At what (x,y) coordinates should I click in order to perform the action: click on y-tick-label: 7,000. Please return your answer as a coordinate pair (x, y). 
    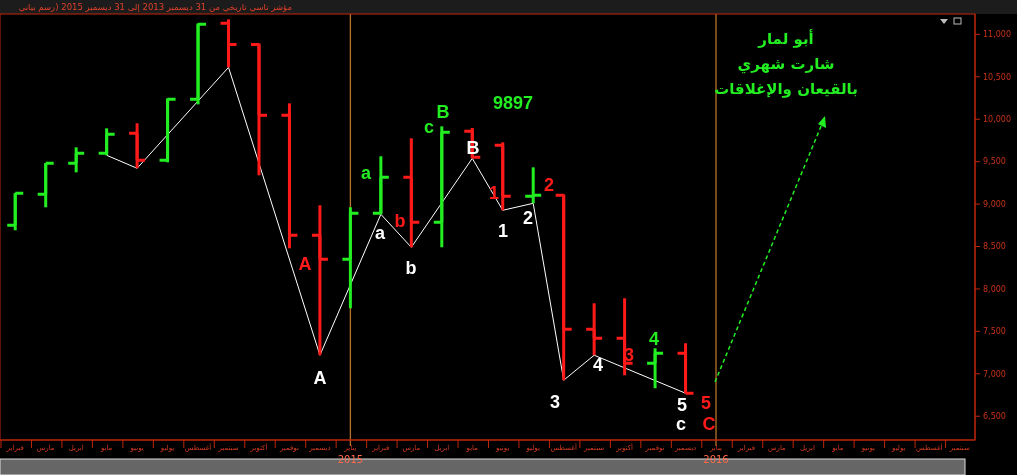
    Looking at the image, I should click on (994, 374).